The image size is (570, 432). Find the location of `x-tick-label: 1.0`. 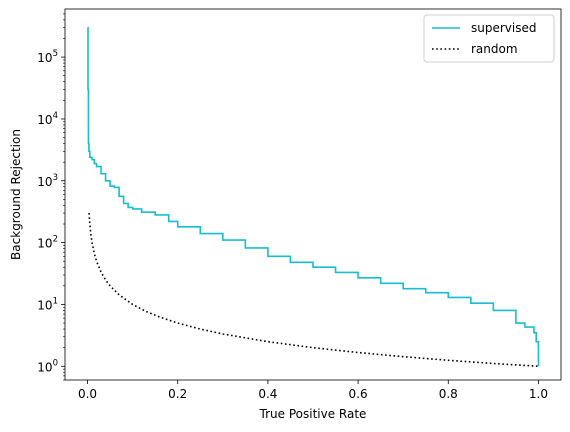

x-tick-label: 1.0 is located at coordinates (538, 394).